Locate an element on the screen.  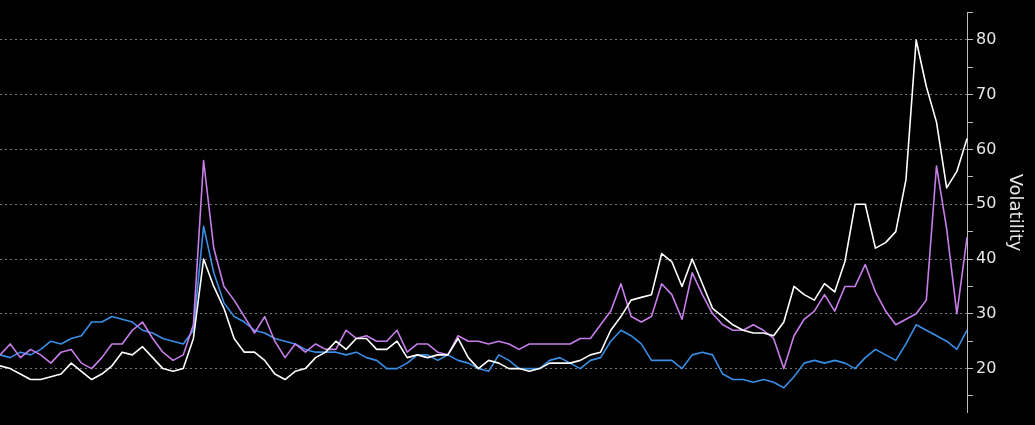
y-axis-title: Volatility is located at coordinates (1016, 212).